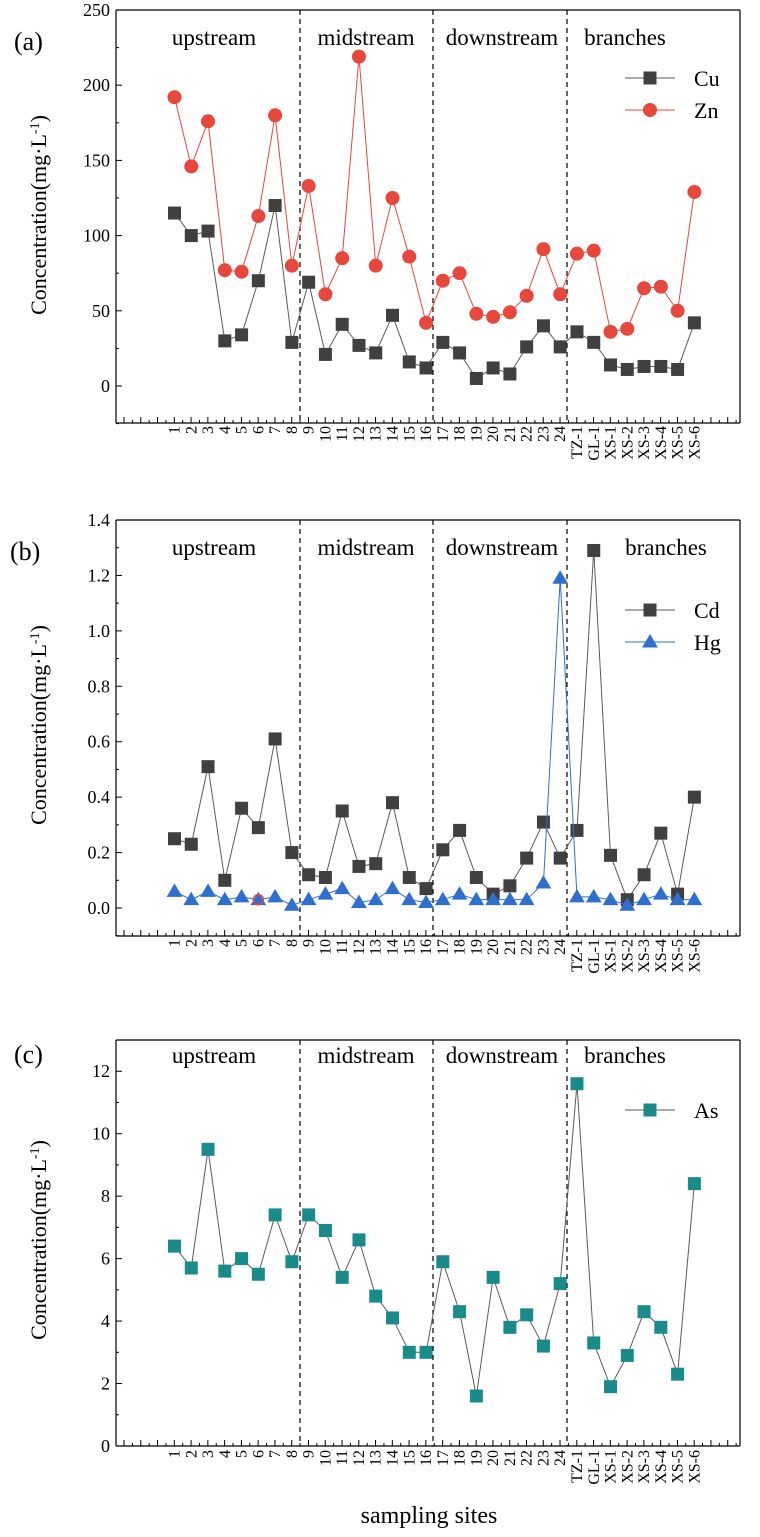  I want to click on legend-marker-As, so click(650, 1110).